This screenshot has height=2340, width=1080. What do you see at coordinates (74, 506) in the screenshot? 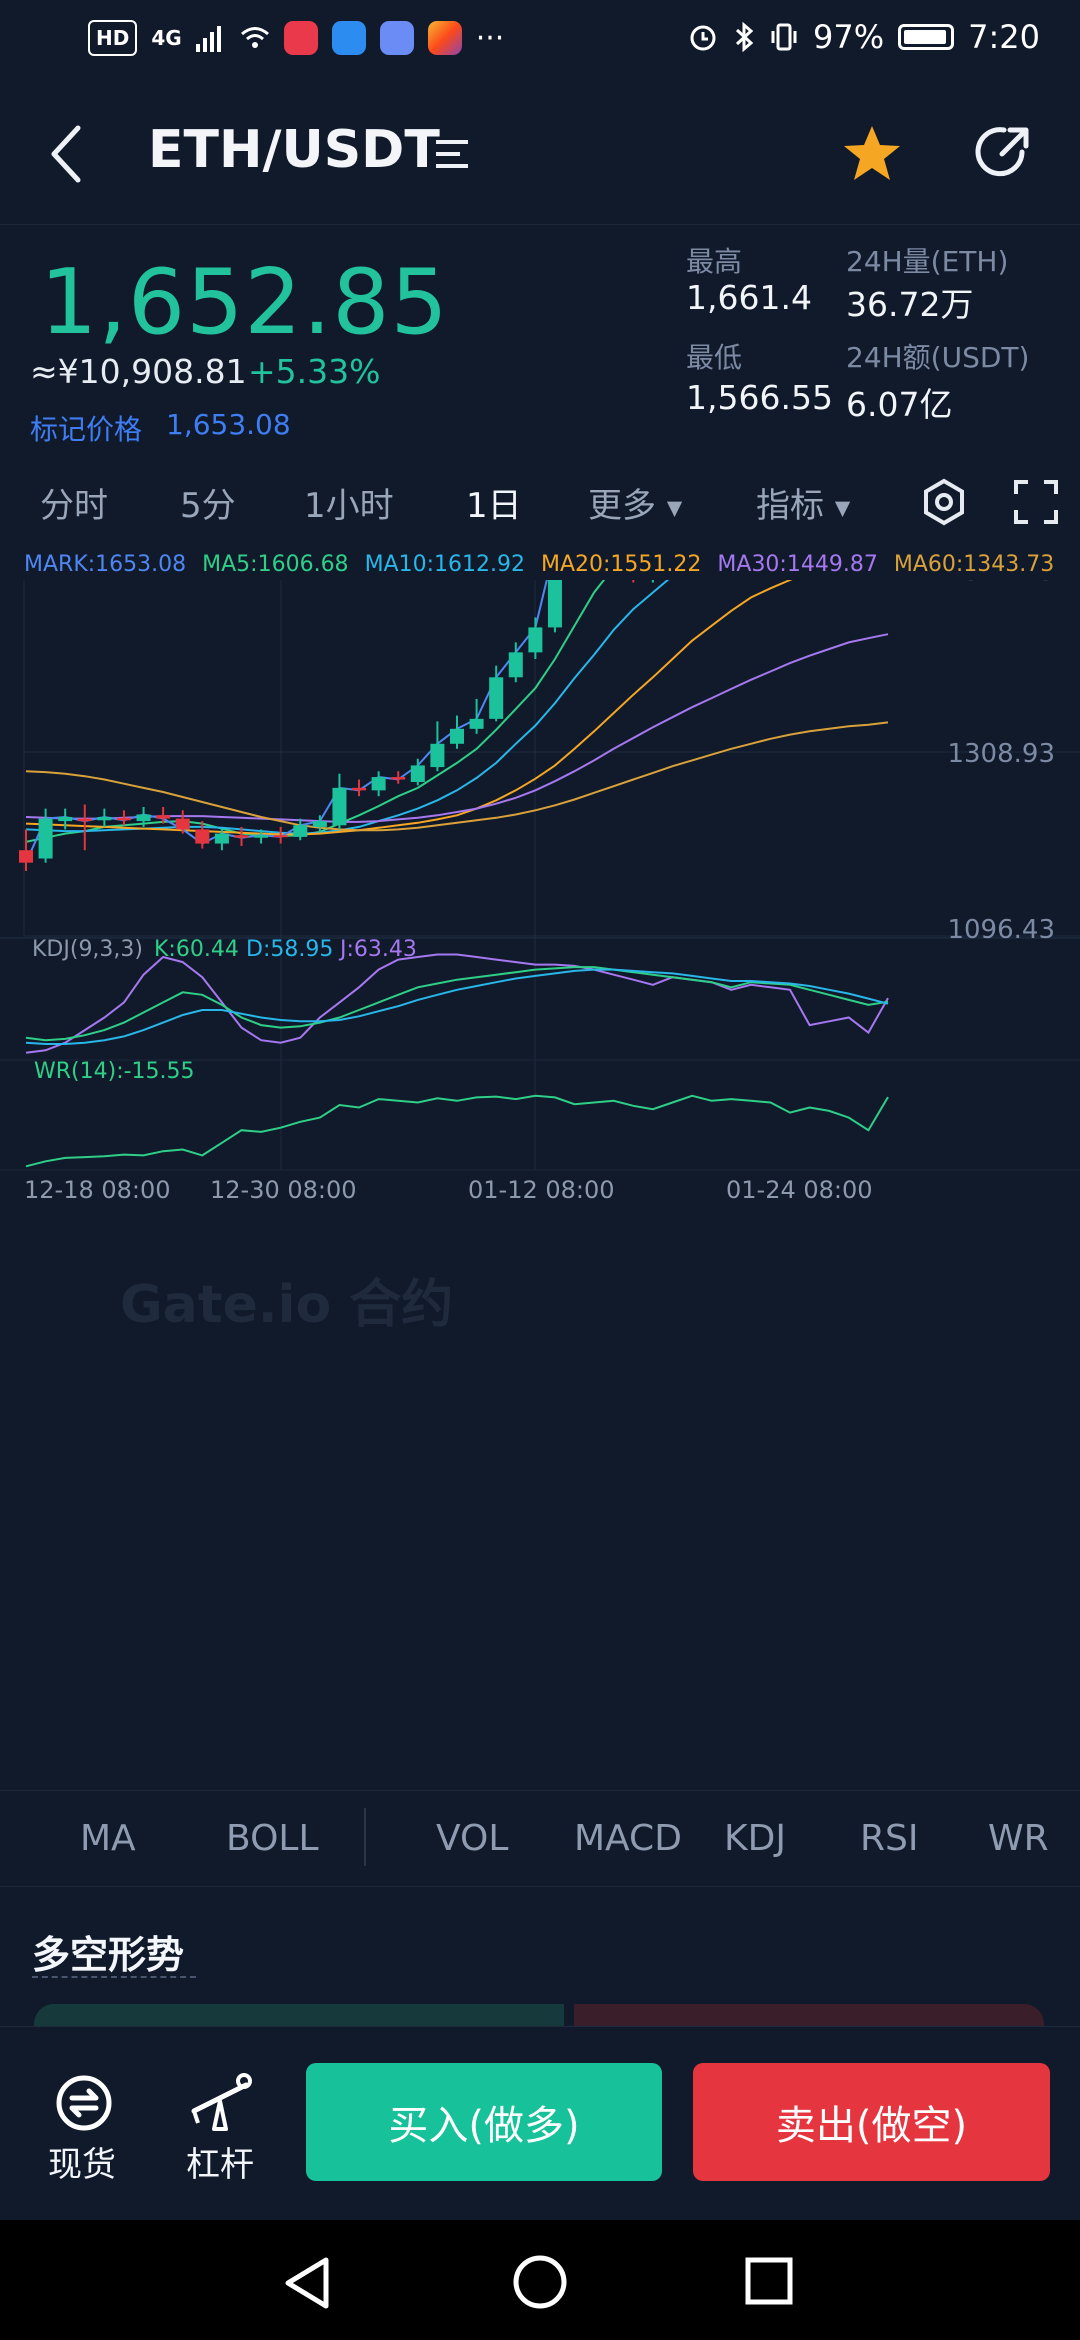
I see `tab-timeshare: 分时` at bounding box center [74, 506].